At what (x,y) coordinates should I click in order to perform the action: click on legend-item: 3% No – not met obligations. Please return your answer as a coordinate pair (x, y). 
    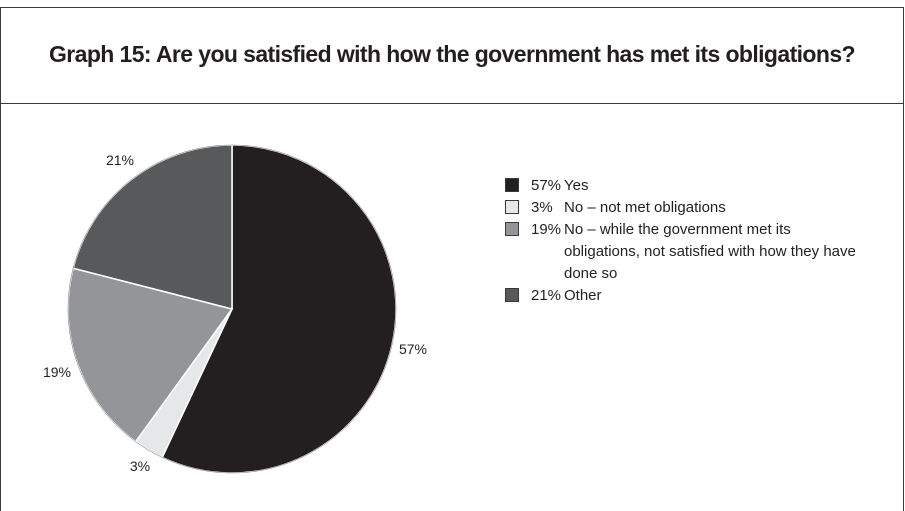
    Looking at the image, I should click on (685, 208).